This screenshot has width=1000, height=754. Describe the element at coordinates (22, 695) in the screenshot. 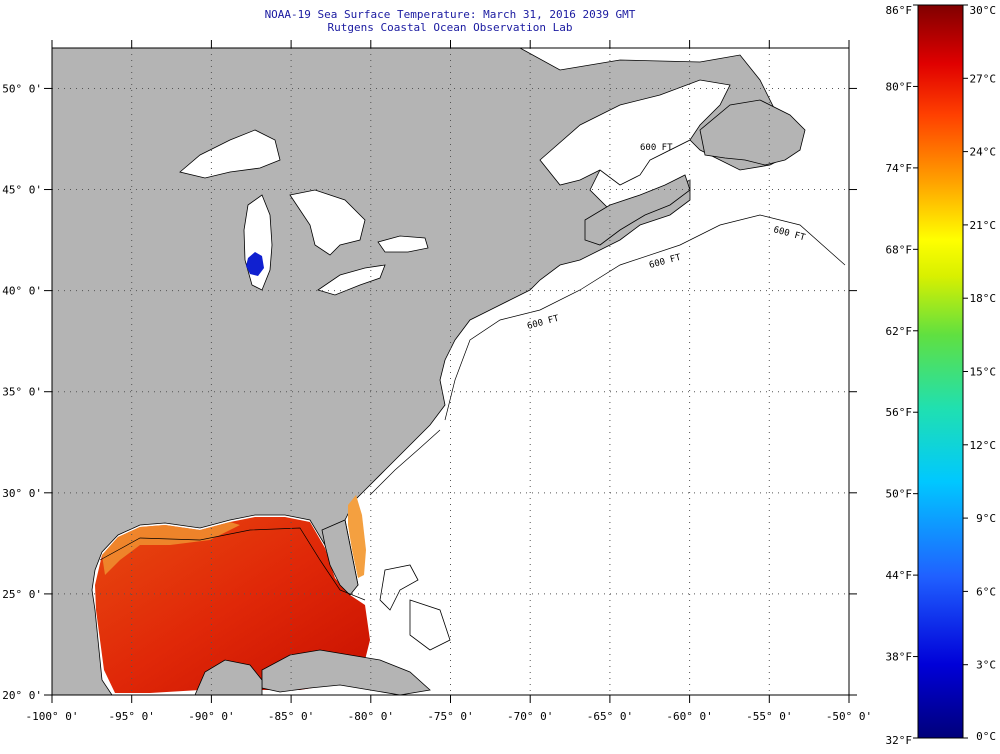

I see `lat-tick-label: 20° 0'` at that location.